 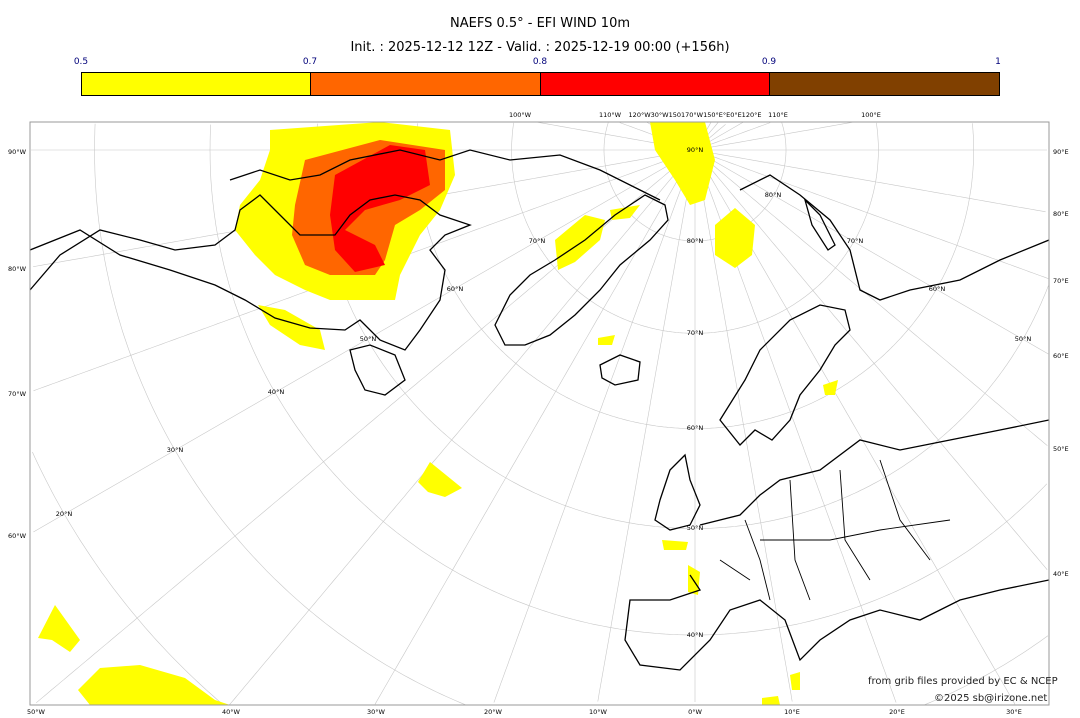 I want to click on map-axis-label: 0°W, so click(x=695, y=712).